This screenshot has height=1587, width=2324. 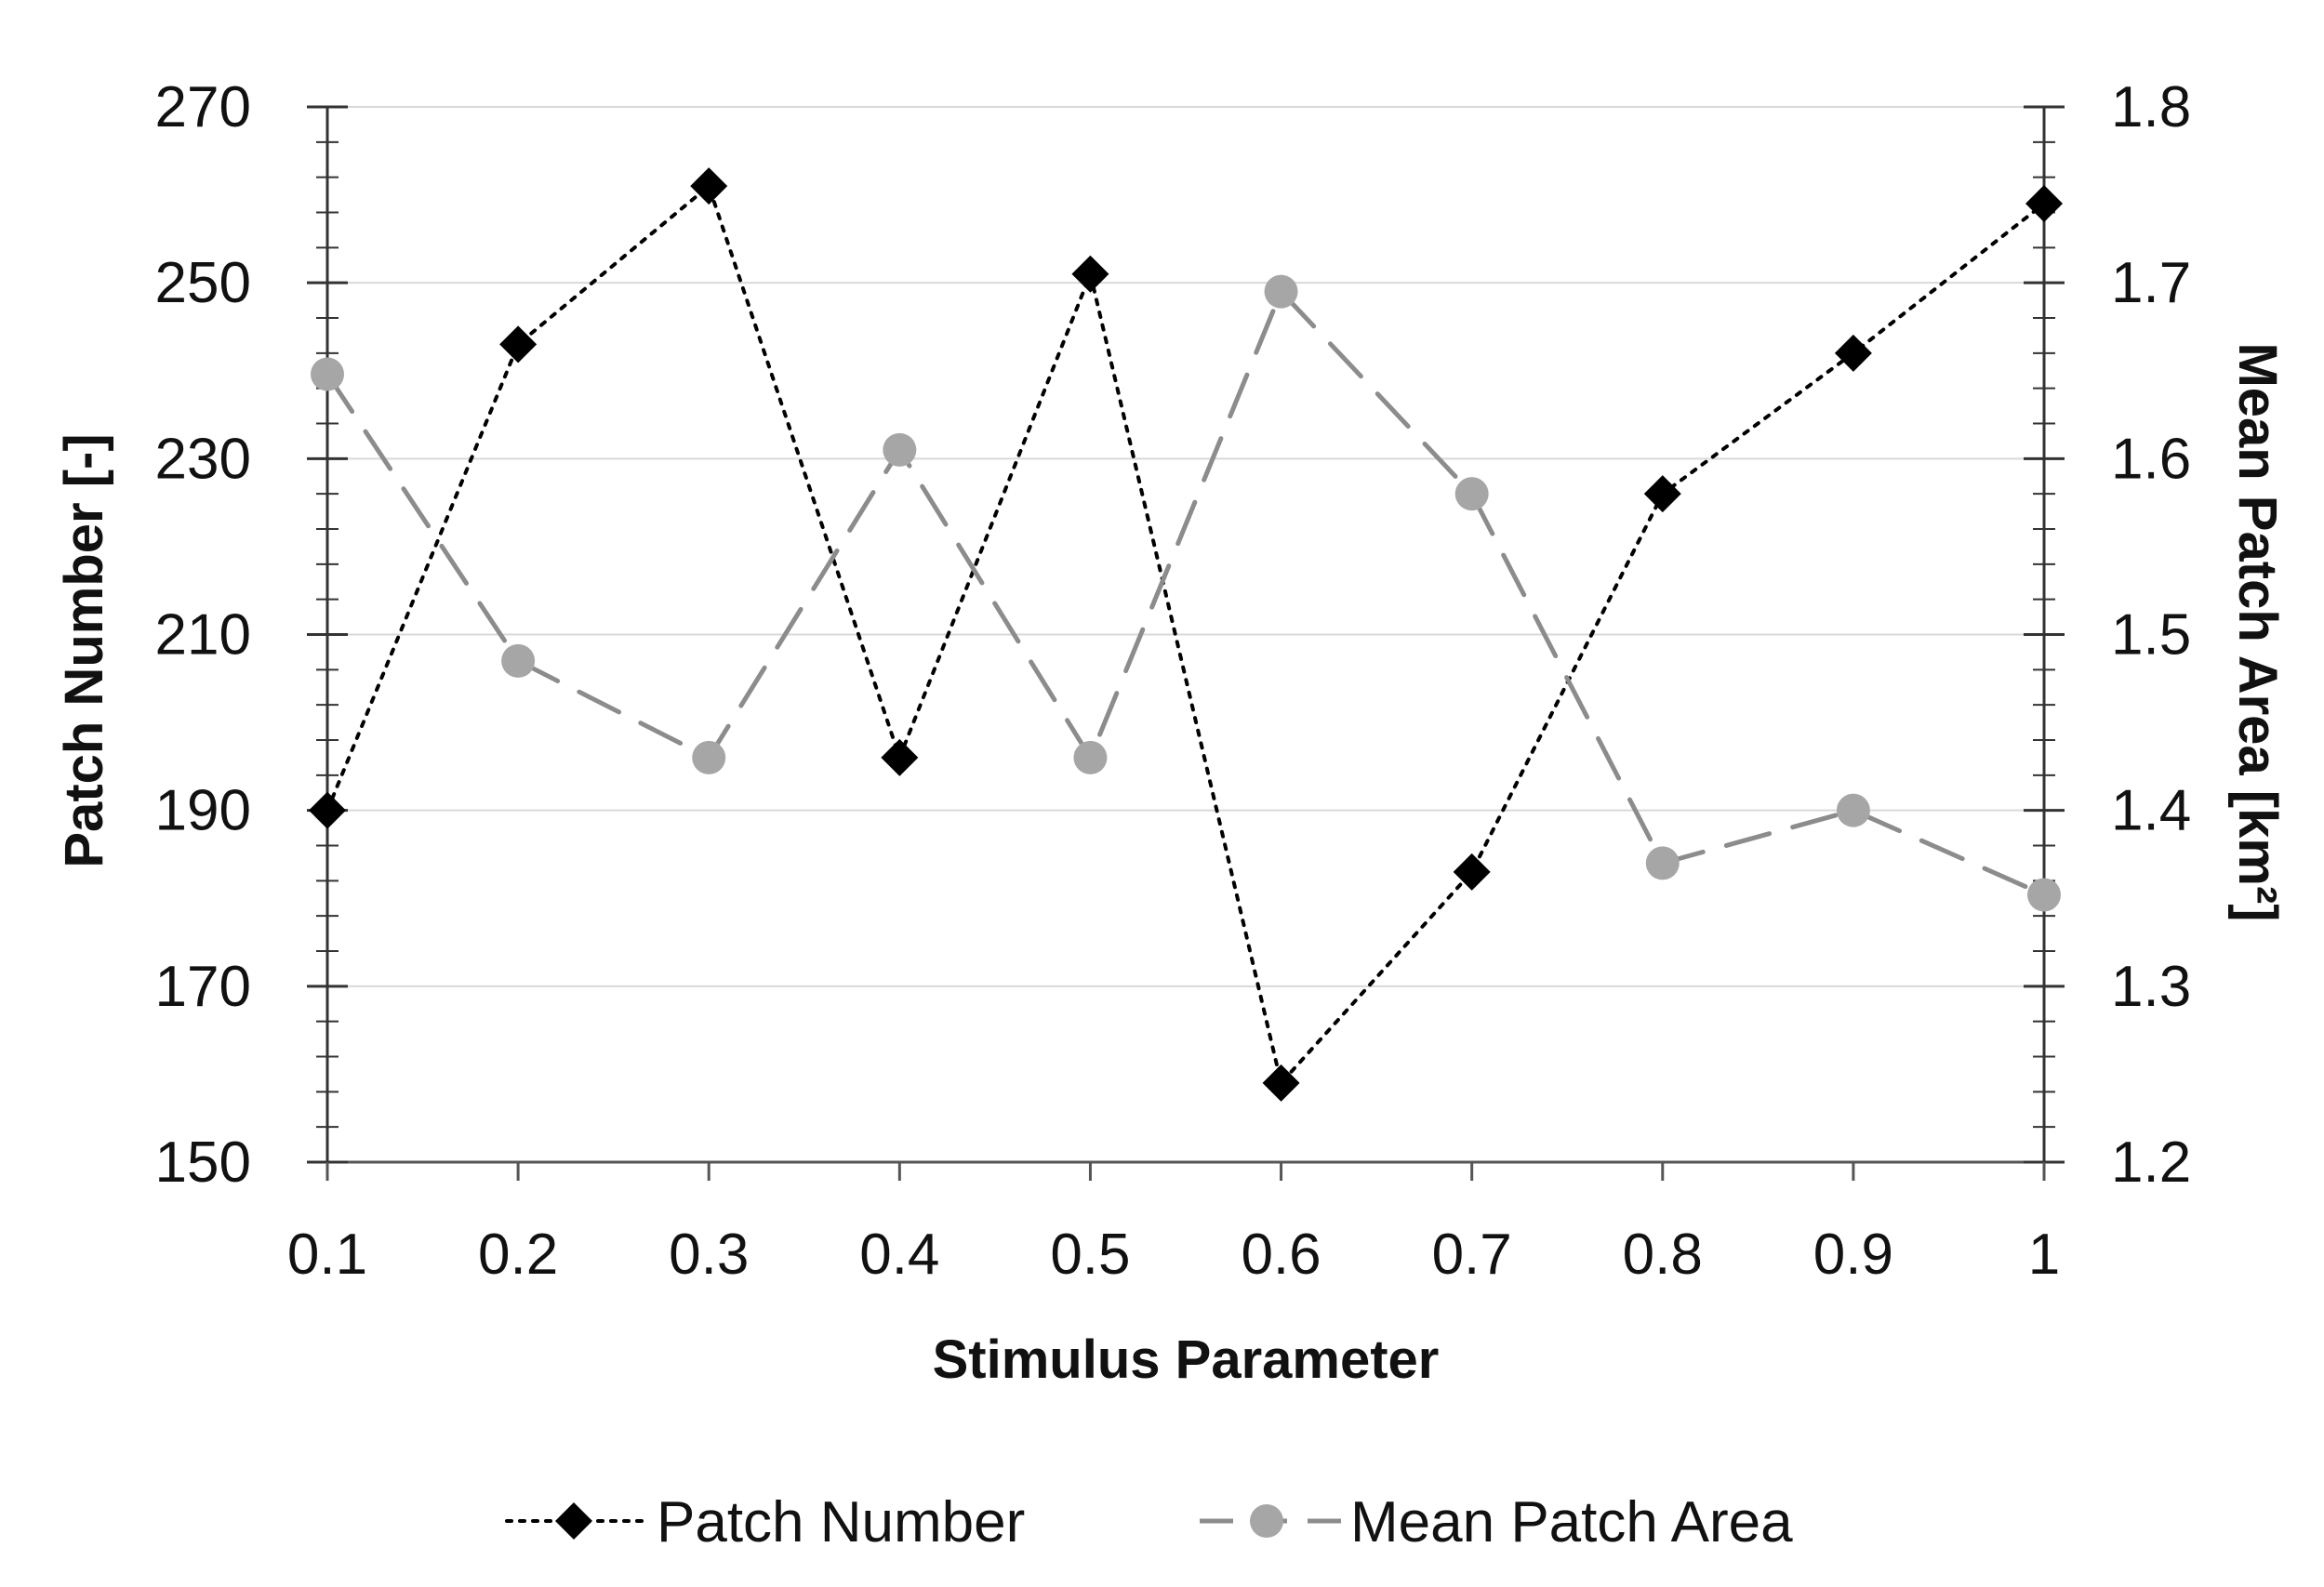 I want to click on legend-label-1: Patch Number, so click(x=841, y=1522).